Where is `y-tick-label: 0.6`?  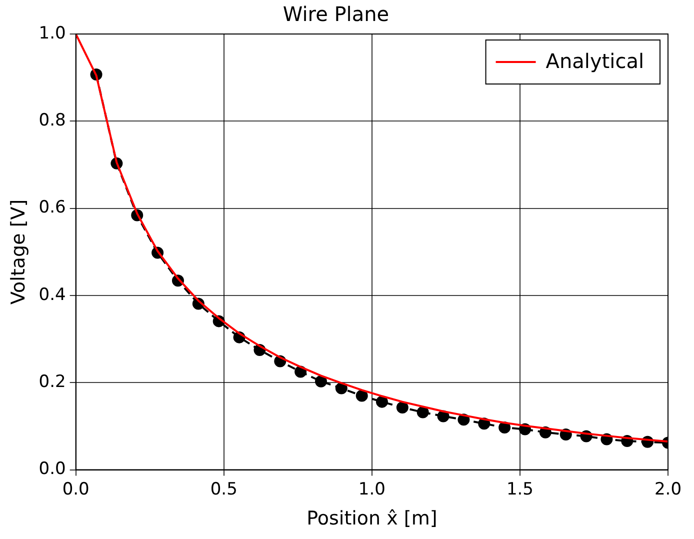
y-tick-label: 0.6 is located at coordinates (52, 208).